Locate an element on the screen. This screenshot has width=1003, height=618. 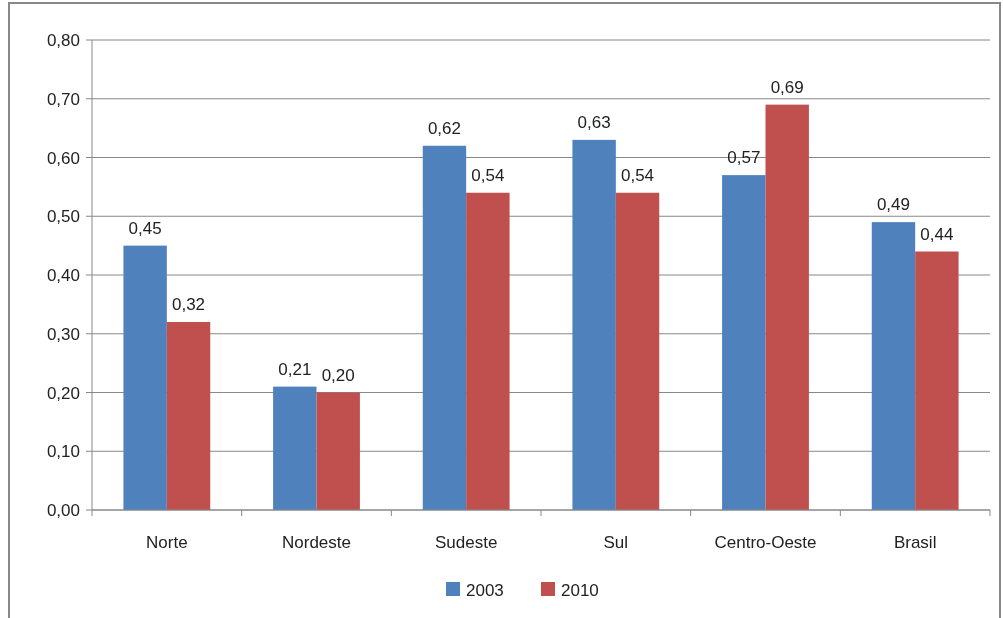
legend-label: 2003 is located at coordinates (485, 590).